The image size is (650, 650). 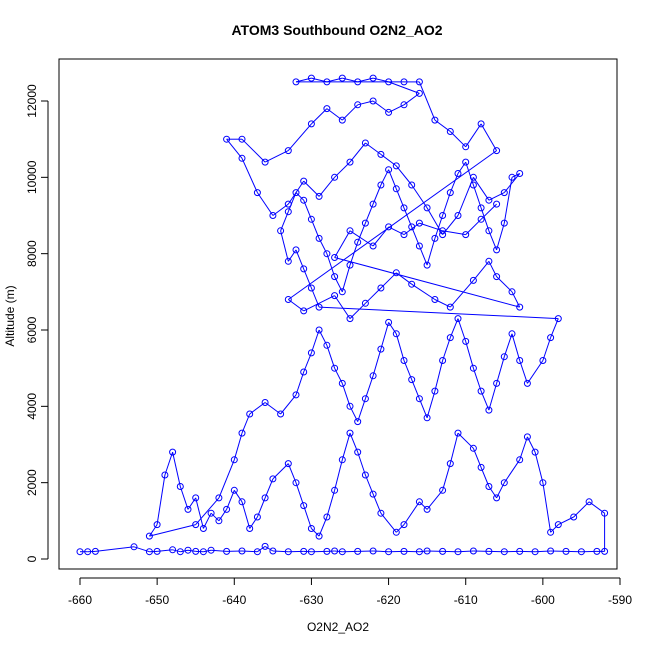 What do you see at coordinates (543, 600) in the screenshot?
I see `x-tick-label: -600` at bounding box center [543, 600].